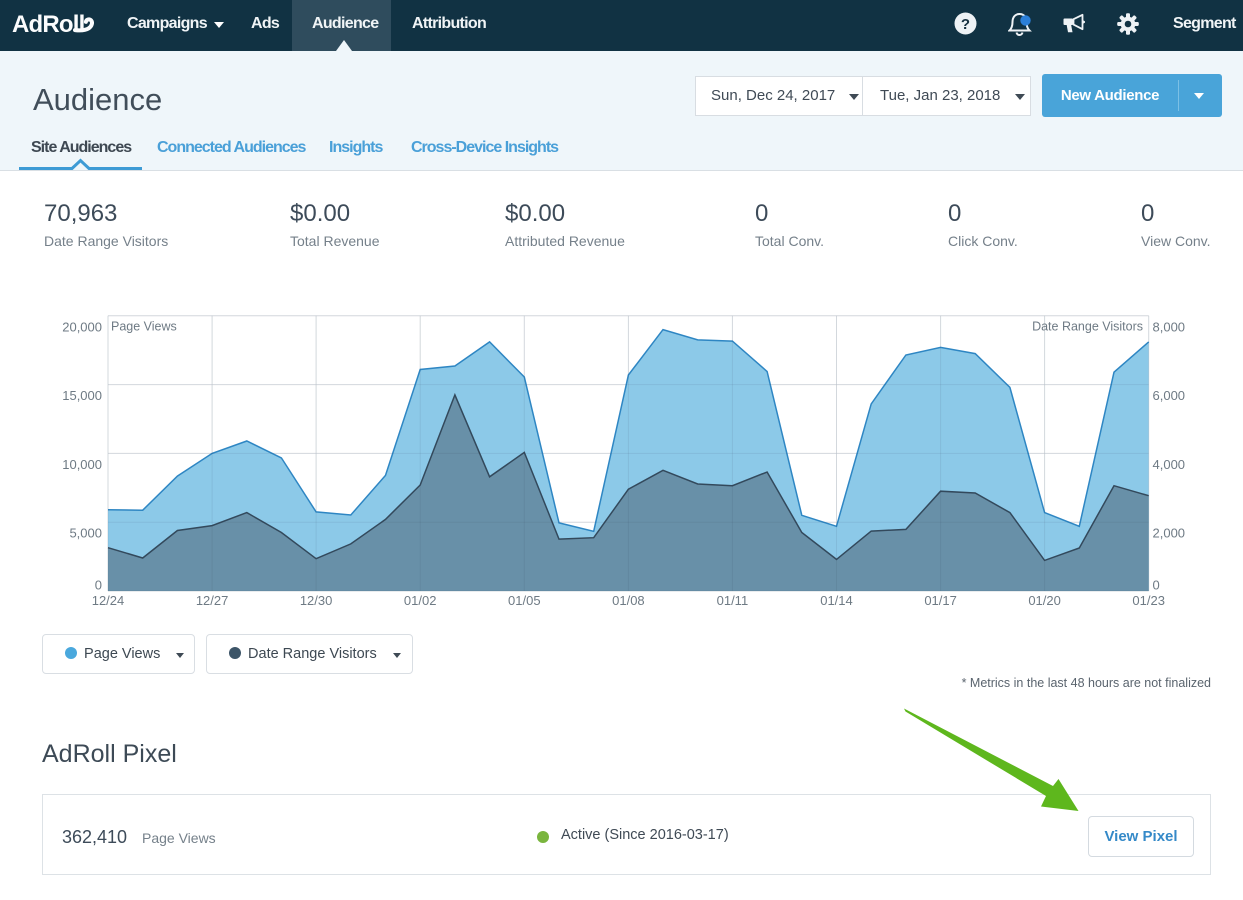  I want to click on svg-text: 01/14, so click(836, 600).